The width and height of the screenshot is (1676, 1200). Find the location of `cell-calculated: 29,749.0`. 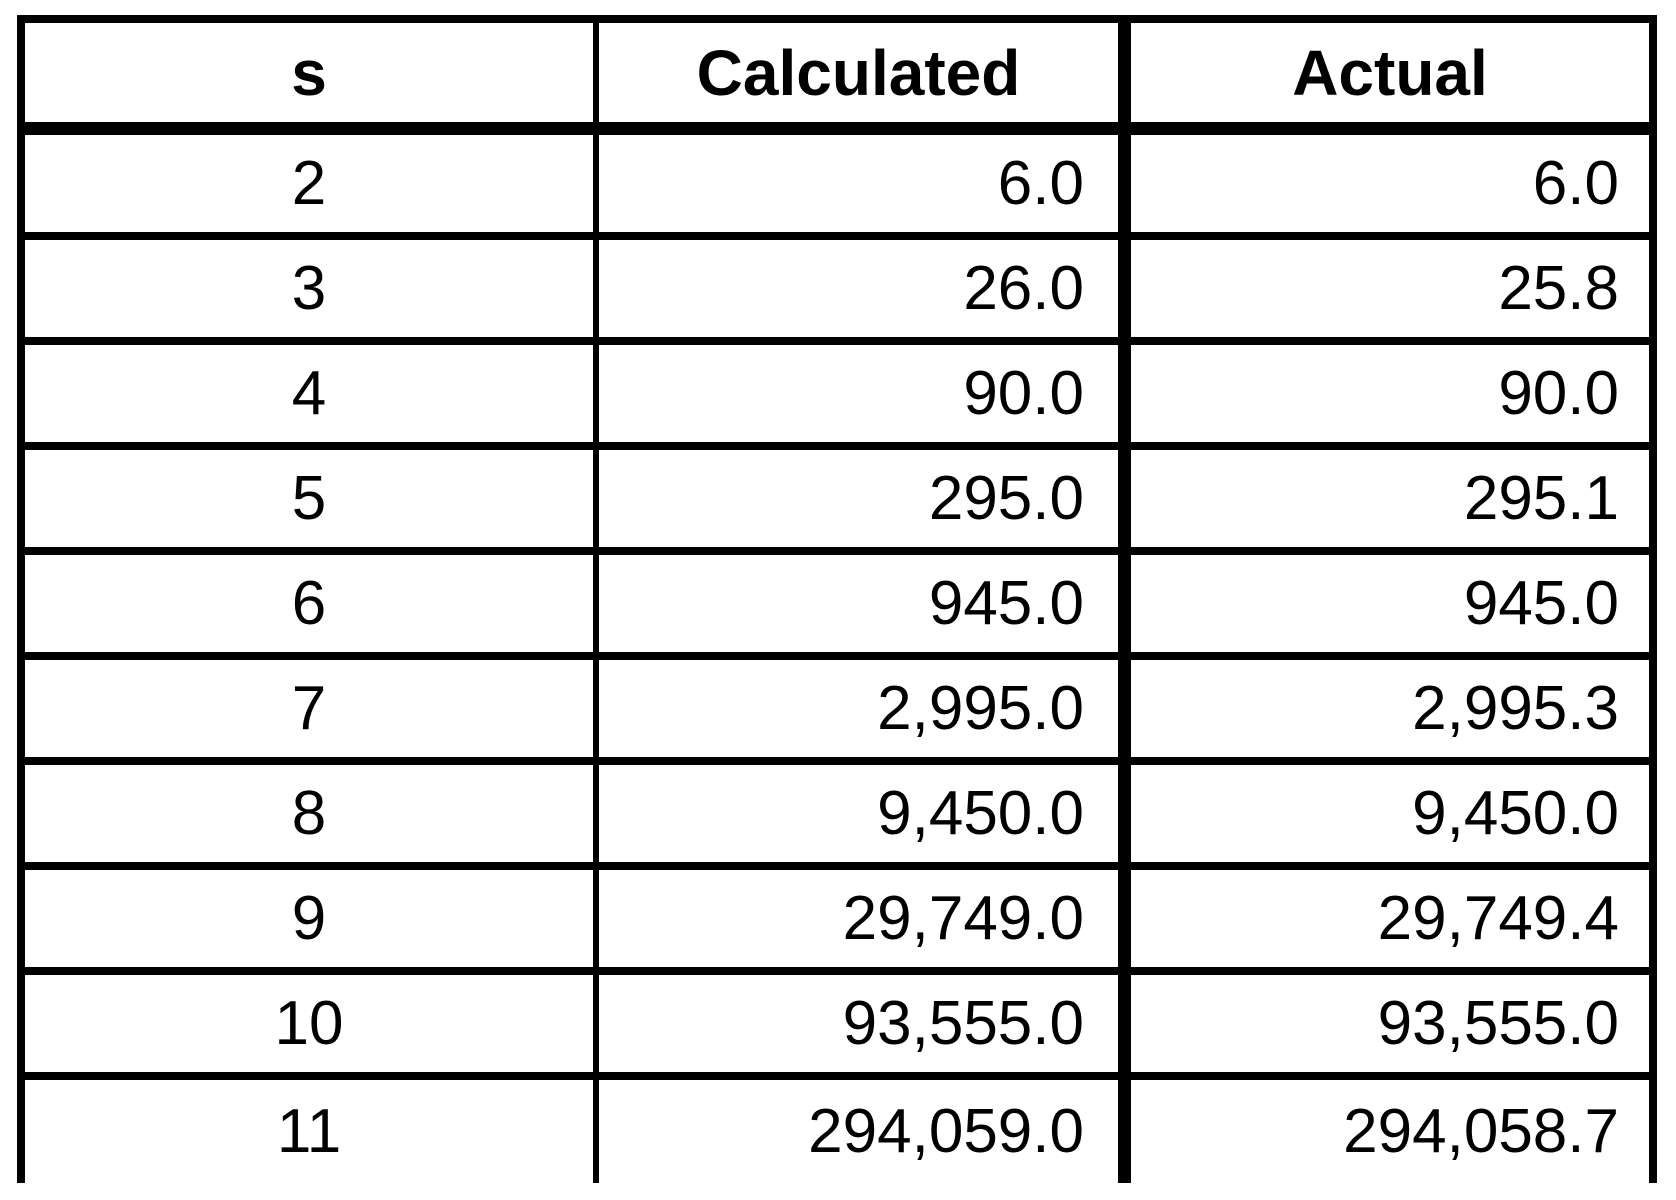

cell-calculated: 29,749.0 is located at coordinates (865, 918).